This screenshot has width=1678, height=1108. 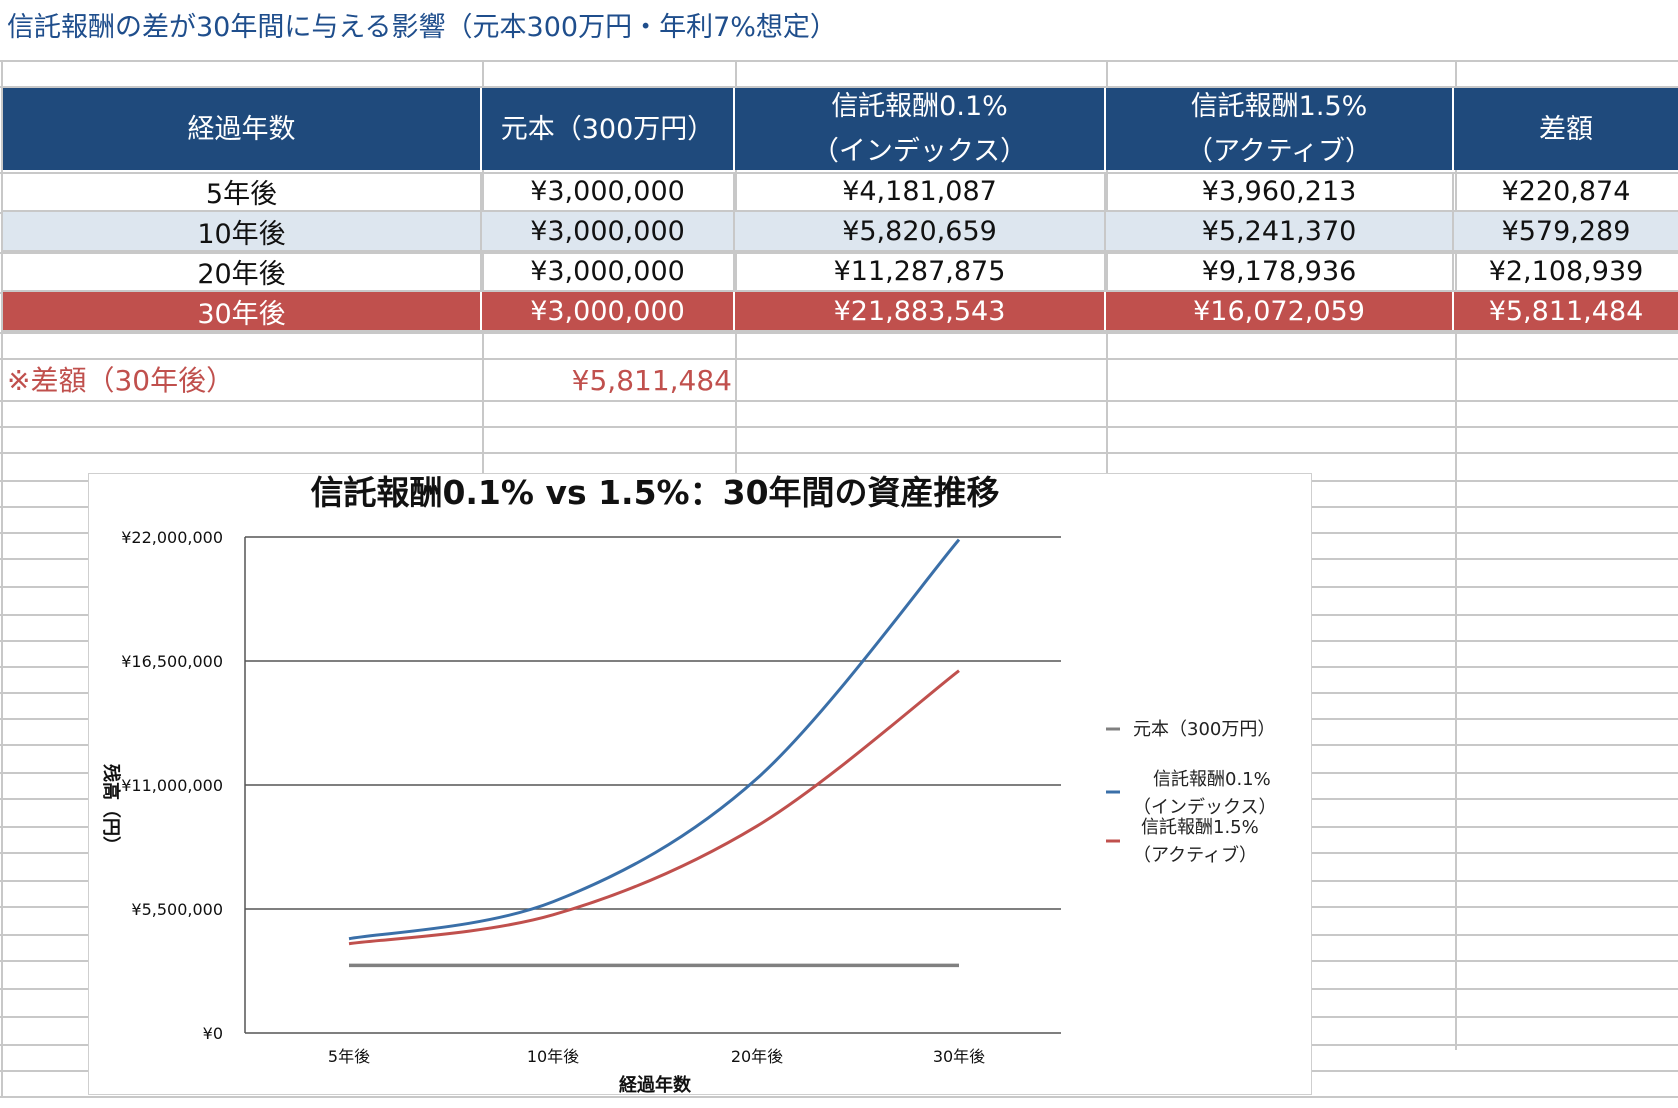 What do you see at coordinates (553, 1056) in the screenshot?
I see `x-tick-label: 10年後` at bounding box center [553, 1056].